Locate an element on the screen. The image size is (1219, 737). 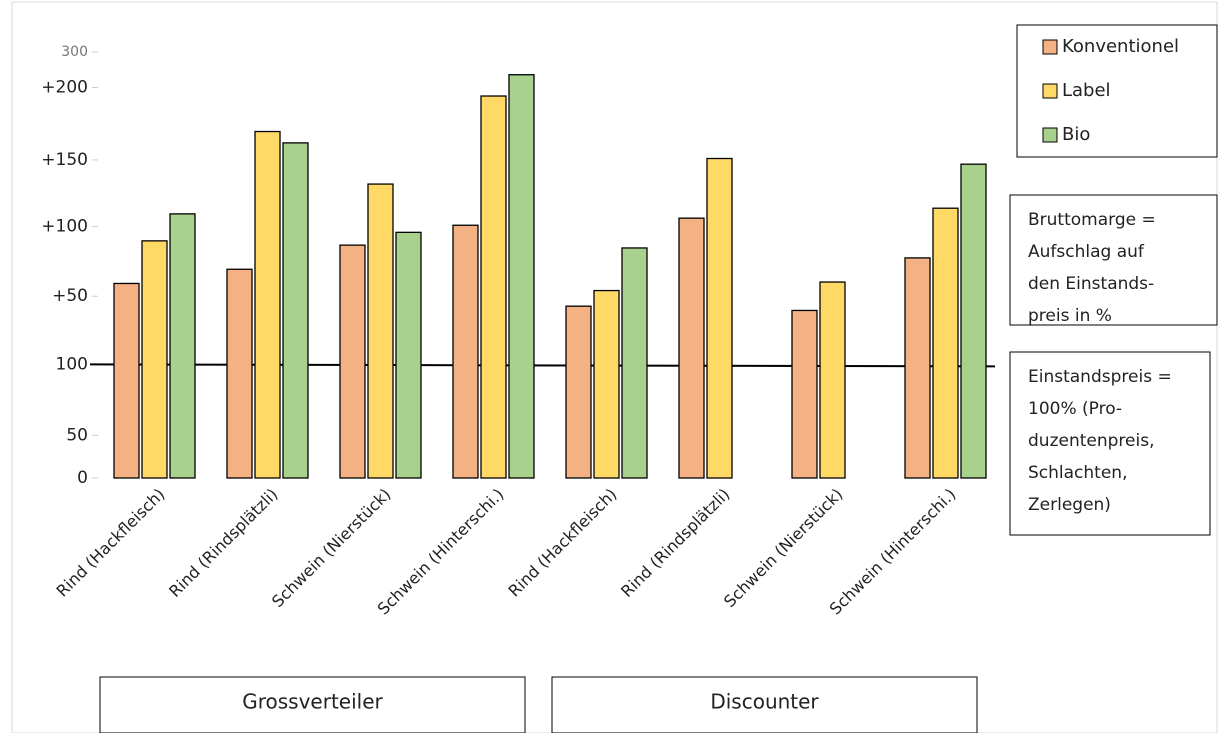
group-label: Discounter is located at coordinates (764, 702).